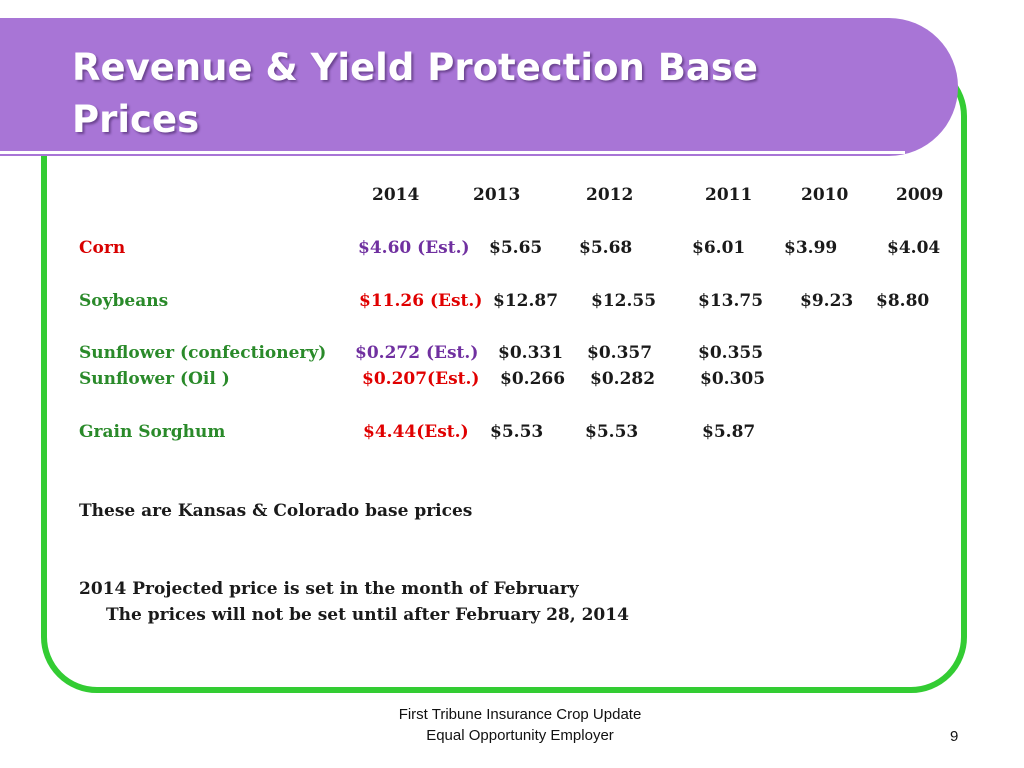 This screenshot has height=768, width=1024. Describe the element at coordinates (729, 432) in the screenshot. I see `price-sorghum-2011: $5.87` at that location.